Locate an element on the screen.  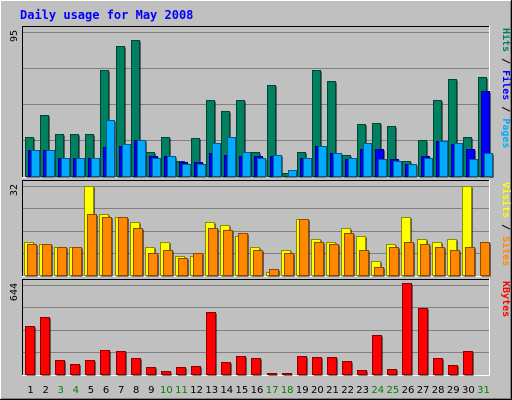
x-tick-label-6: 6 is located at coordinates (106, 390).